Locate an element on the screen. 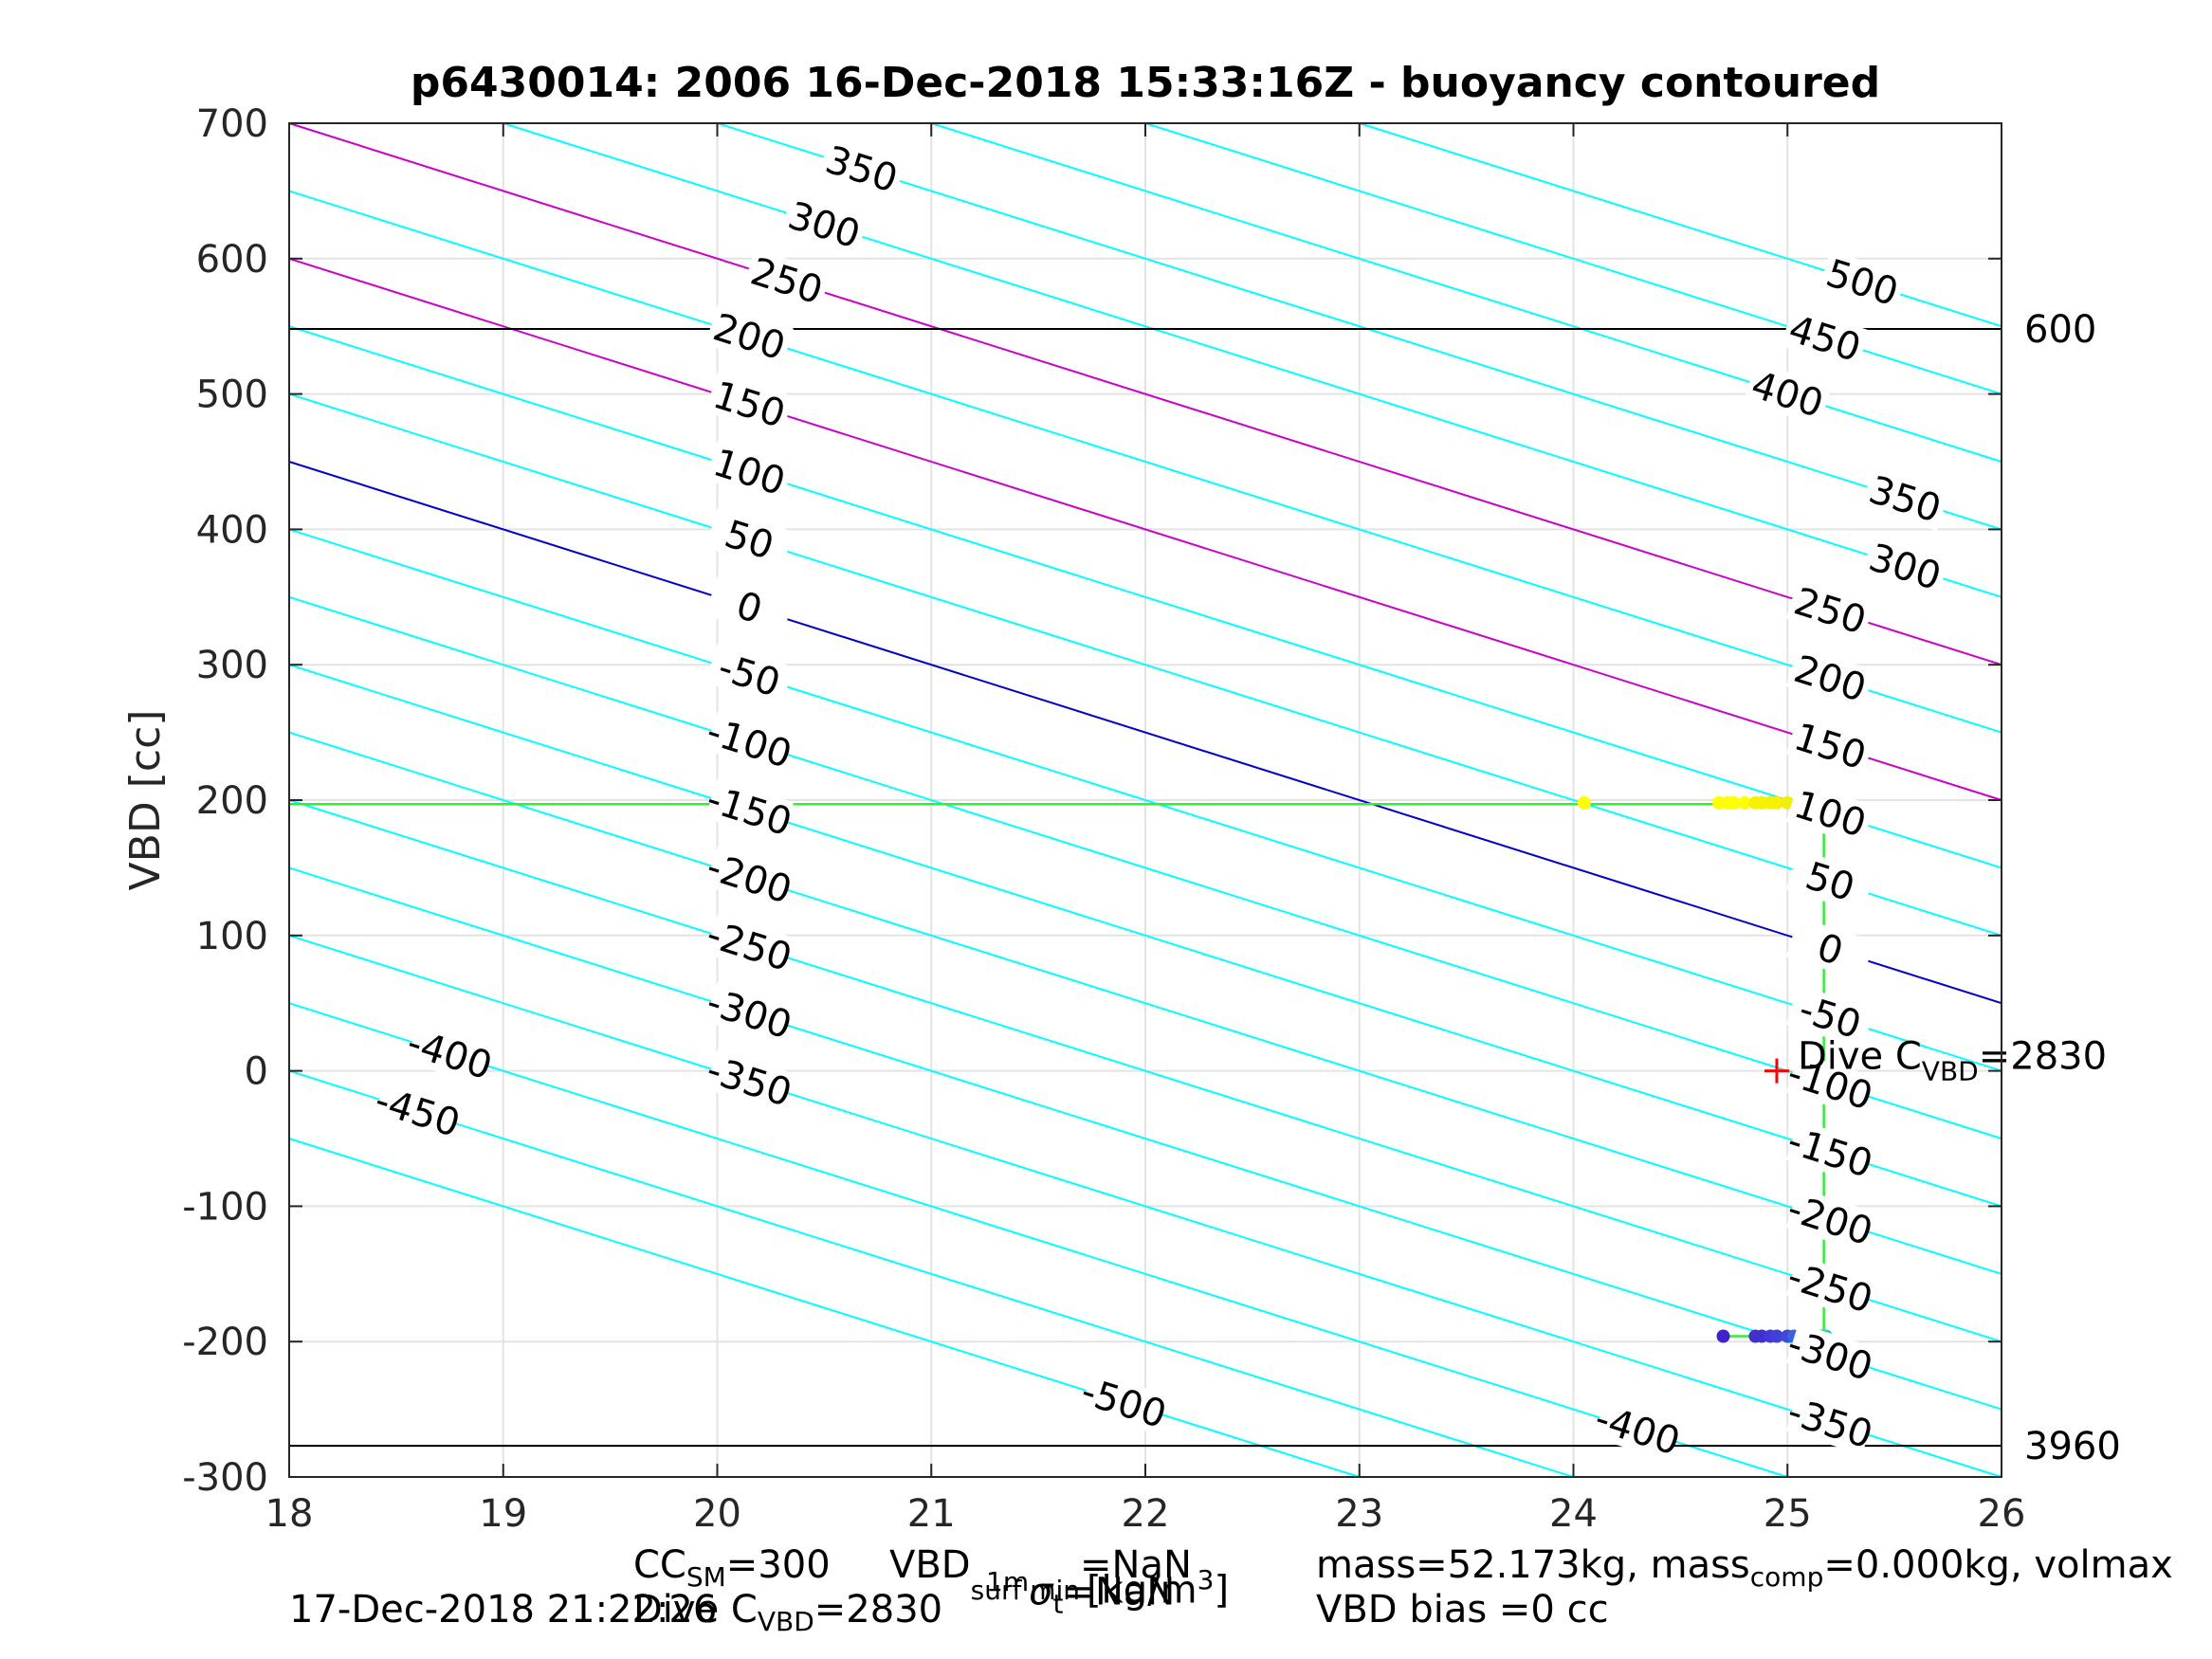 This screenshot has width=2212, height=1659. y-axis-label: VBD [cc] is located at coordinates (145, 800).